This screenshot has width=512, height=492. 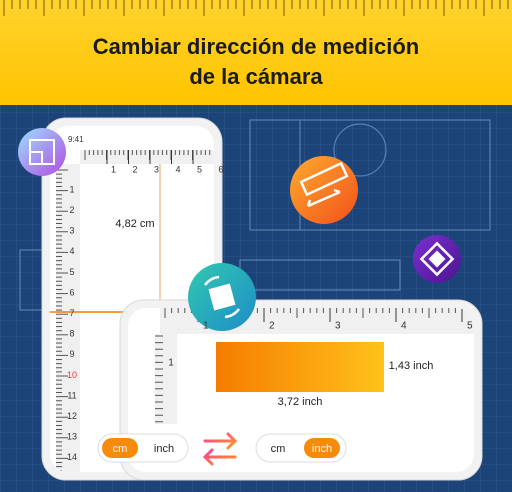 What do you see at coordinates (411, 366) in the screenshot?
I see `height-label: 1,43 inch` at bounding box center [411, 366].